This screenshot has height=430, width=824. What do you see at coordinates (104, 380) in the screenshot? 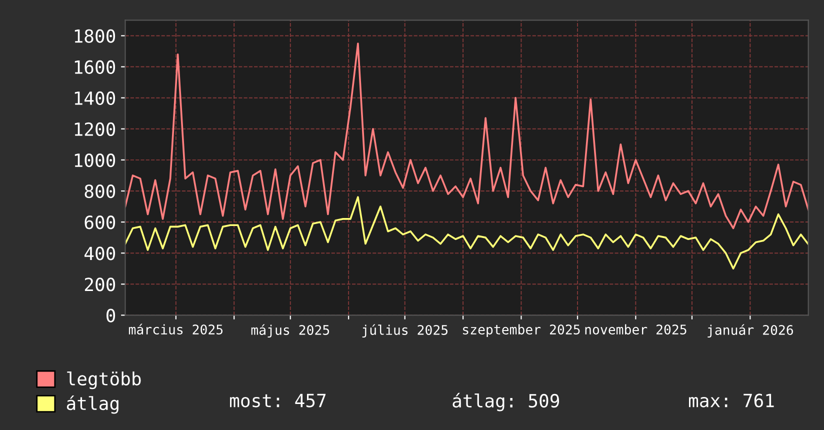
I see `legend-label: legtöbb` at bounding box center [104, 380].